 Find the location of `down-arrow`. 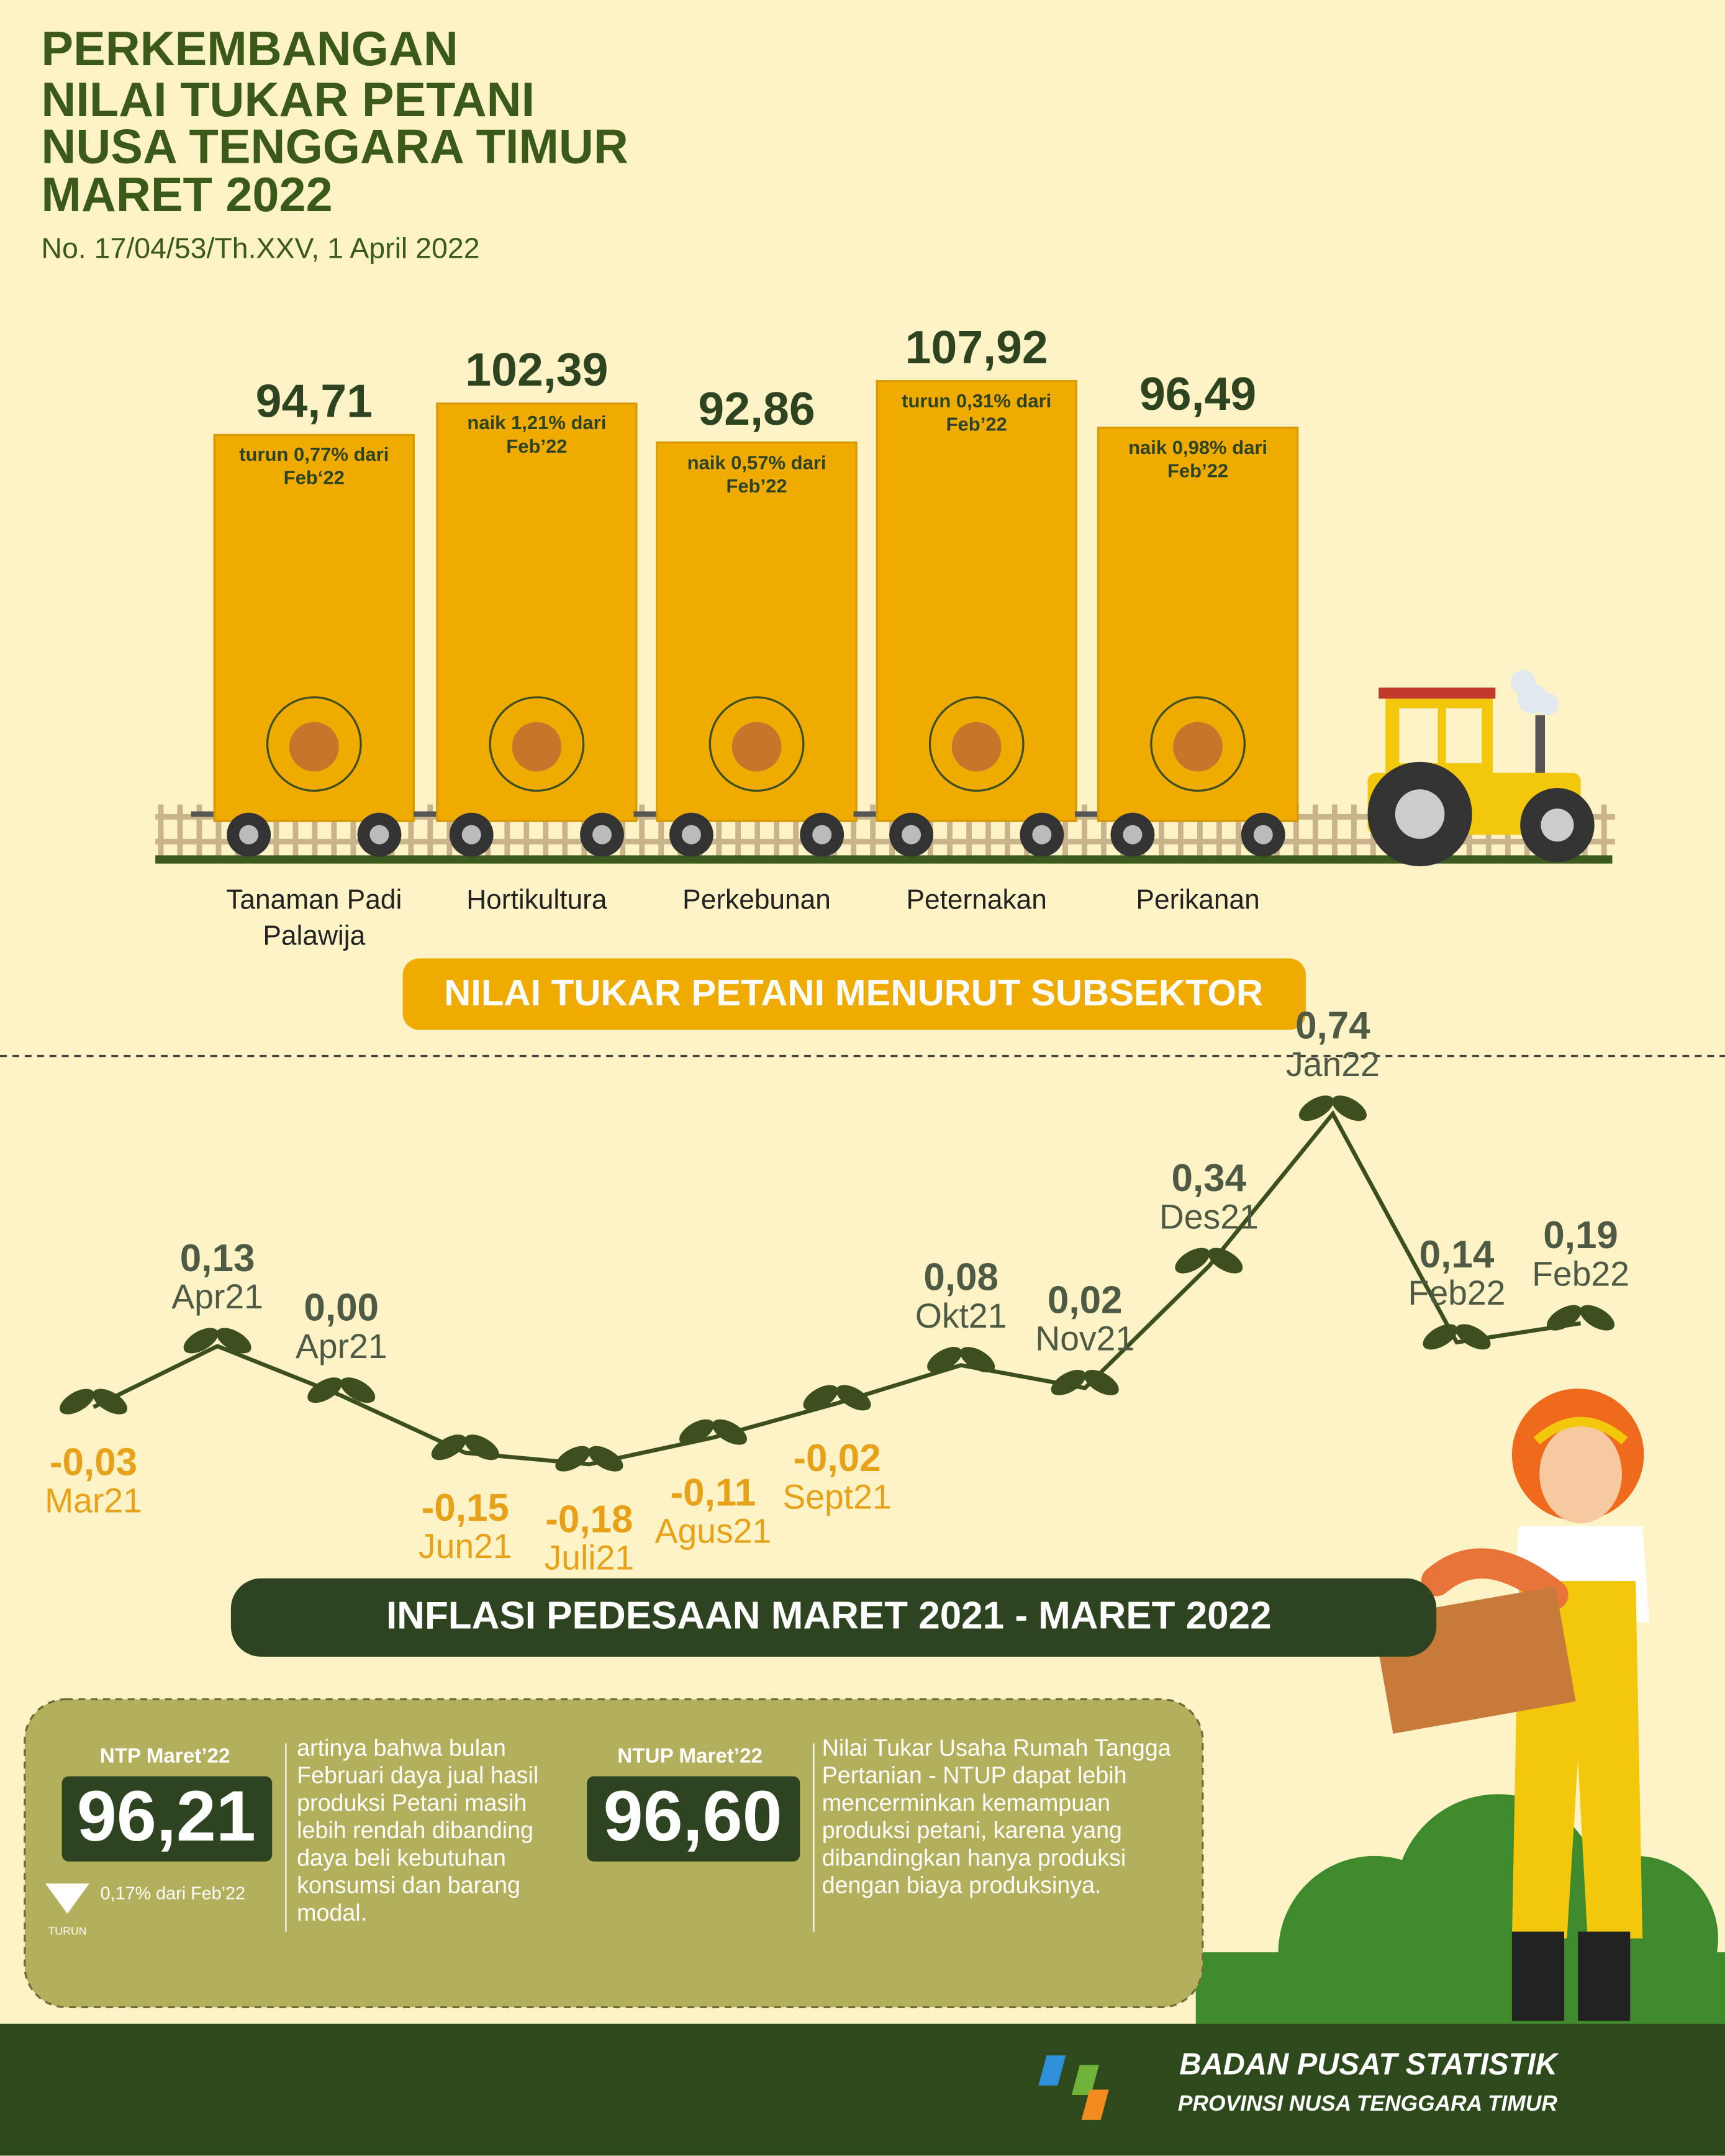

down-arrow is located at coordinates (67, 1898).